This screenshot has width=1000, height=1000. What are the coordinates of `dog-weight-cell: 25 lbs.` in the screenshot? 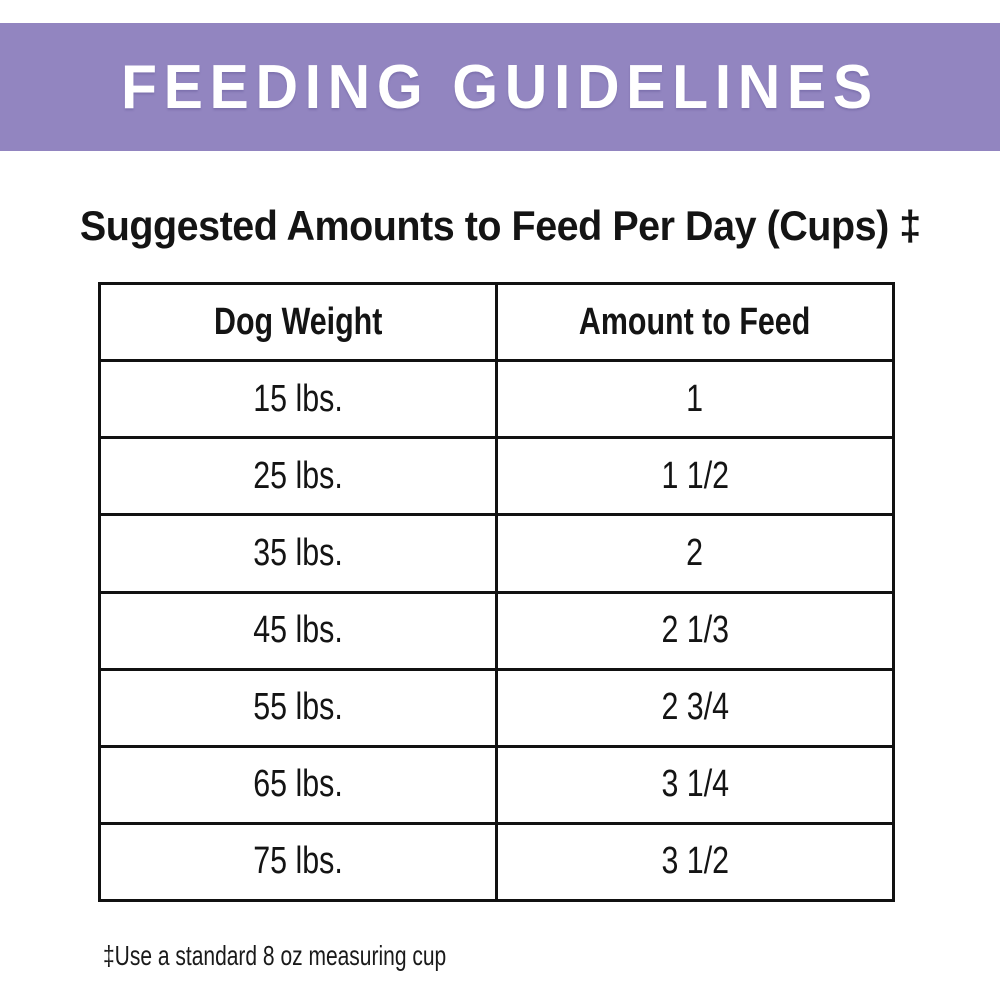 It's located at (299, 476).